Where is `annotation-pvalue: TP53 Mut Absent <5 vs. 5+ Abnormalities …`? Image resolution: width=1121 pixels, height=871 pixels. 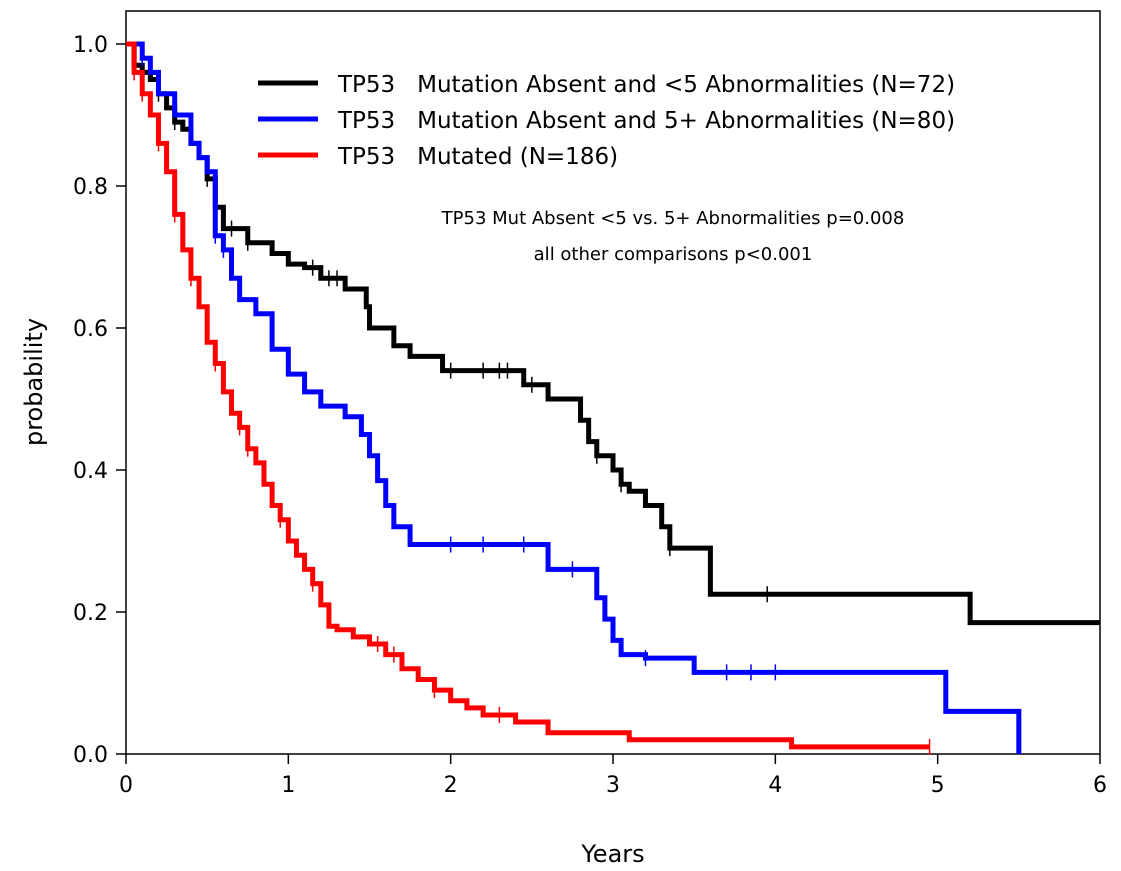 annotation-pvalue: TP53 Mut Absent <5 vs. 5+ Abnormalities … is located at coordinates (673, 218).